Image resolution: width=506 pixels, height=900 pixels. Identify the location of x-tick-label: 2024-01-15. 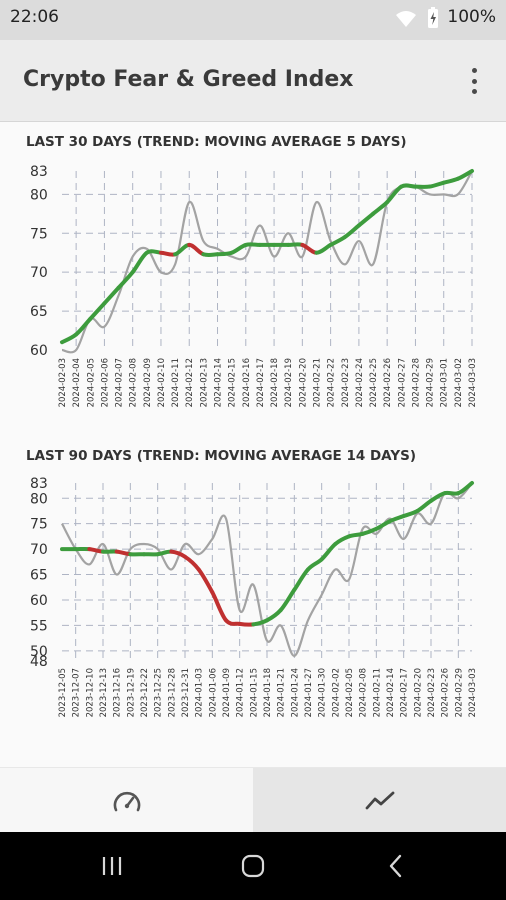
(254, 692).